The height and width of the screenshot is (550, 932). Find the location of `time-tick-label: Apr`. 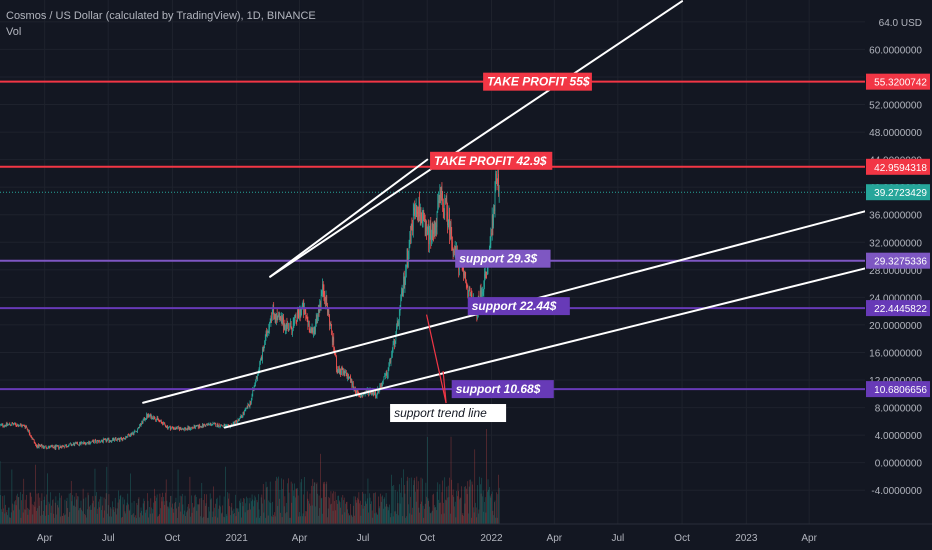

time-tick-label: Apr is located at coordinates (809, 538).